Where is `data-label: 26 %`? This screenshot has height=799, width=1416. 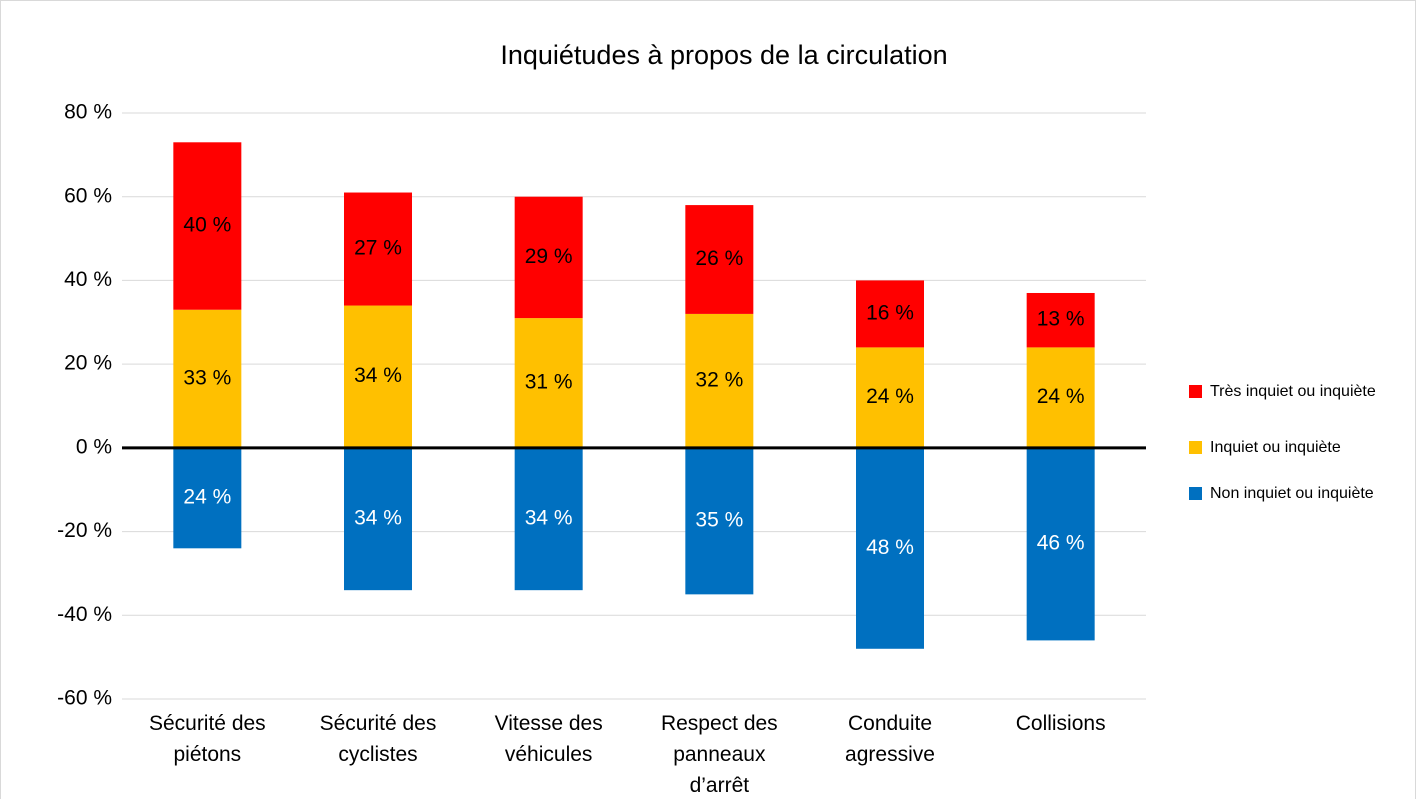
data-label: 26 % is located at coordinates (719, 258).